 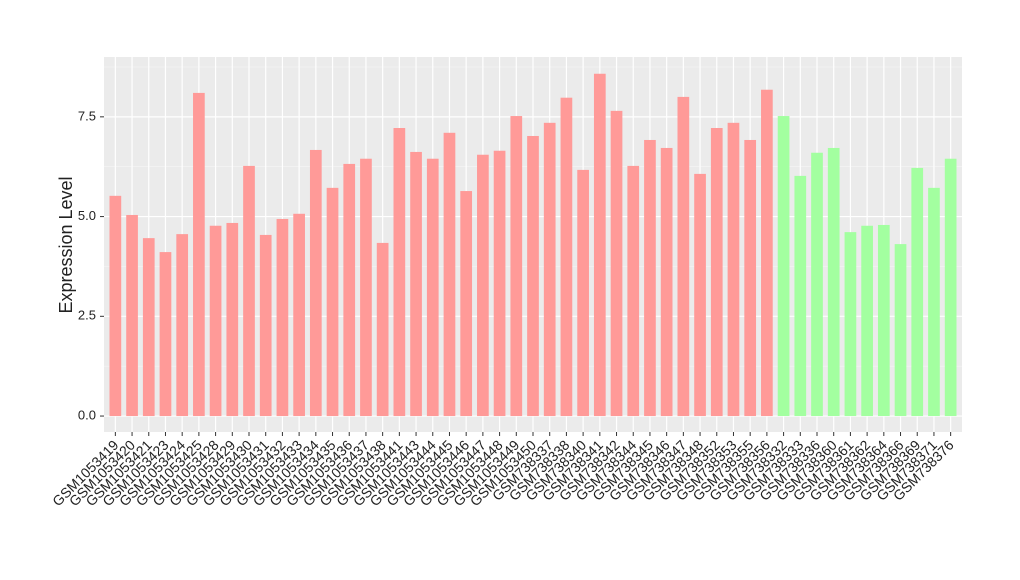 I want to click on y-axis-label: Expression Level, so click(x=66, y=244).